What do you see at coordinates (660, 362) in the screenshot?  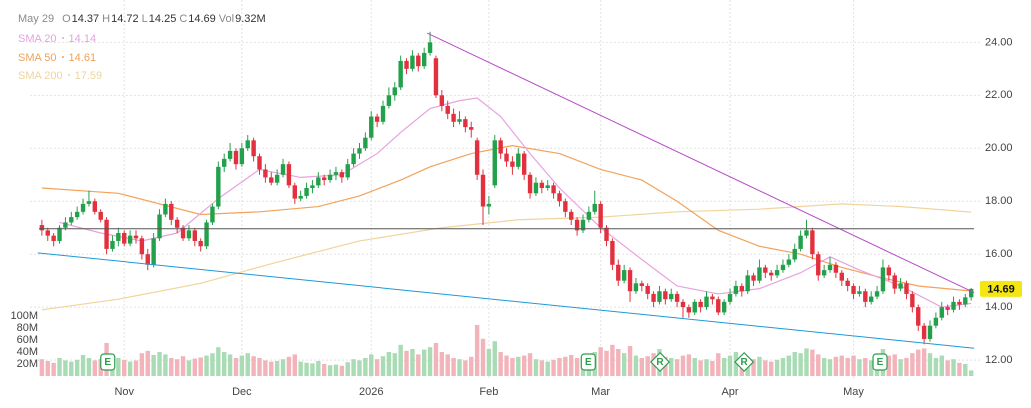 I see `event-badge` at bounding box center [660, 362].